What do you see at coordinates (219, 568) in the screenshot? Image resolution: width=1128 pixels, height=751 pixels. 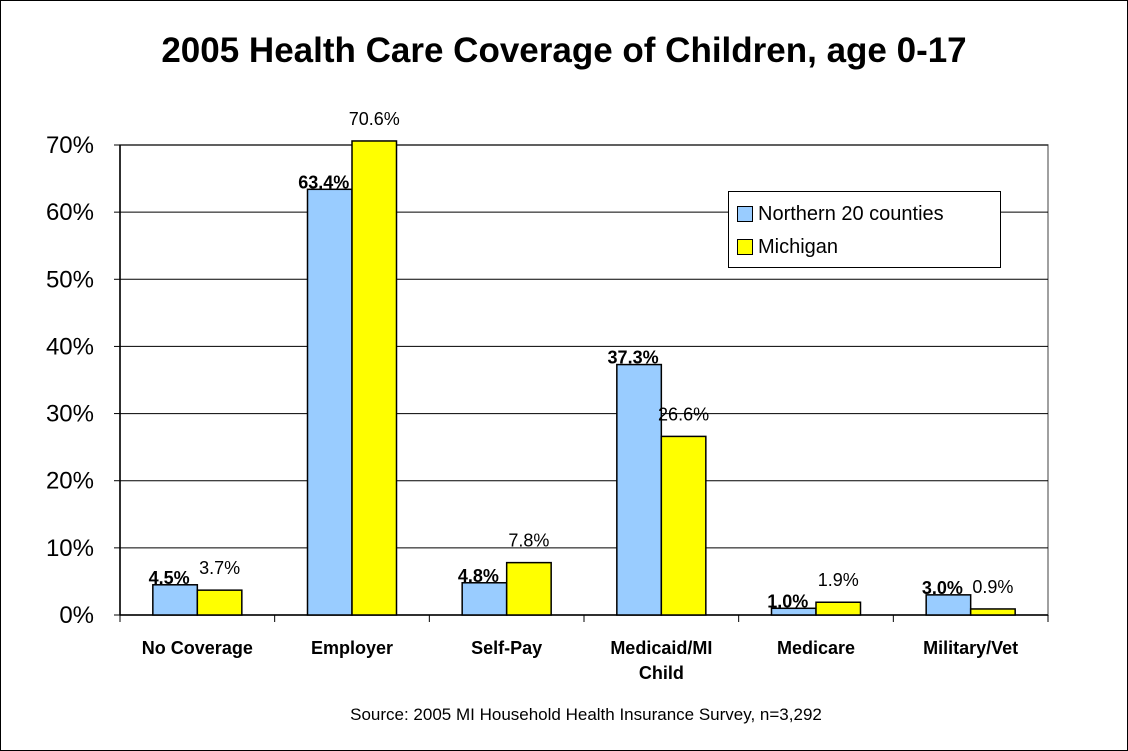 I see `data-label: 3.7%` at bounding box center [219, 568].